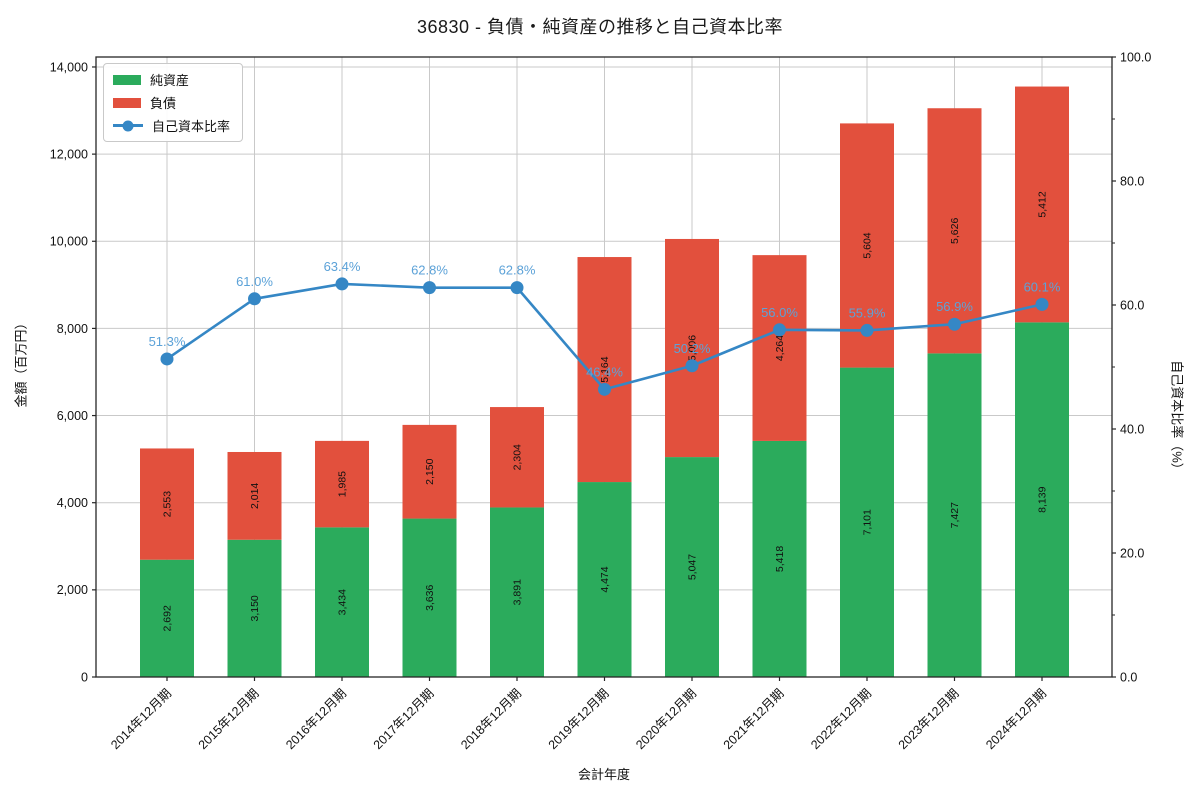 The image size is (1200, 800). Describe the element at coordinates (167, 341) in the screenshot. I see `equity-ratio-point-label: 51.3%` at that location.